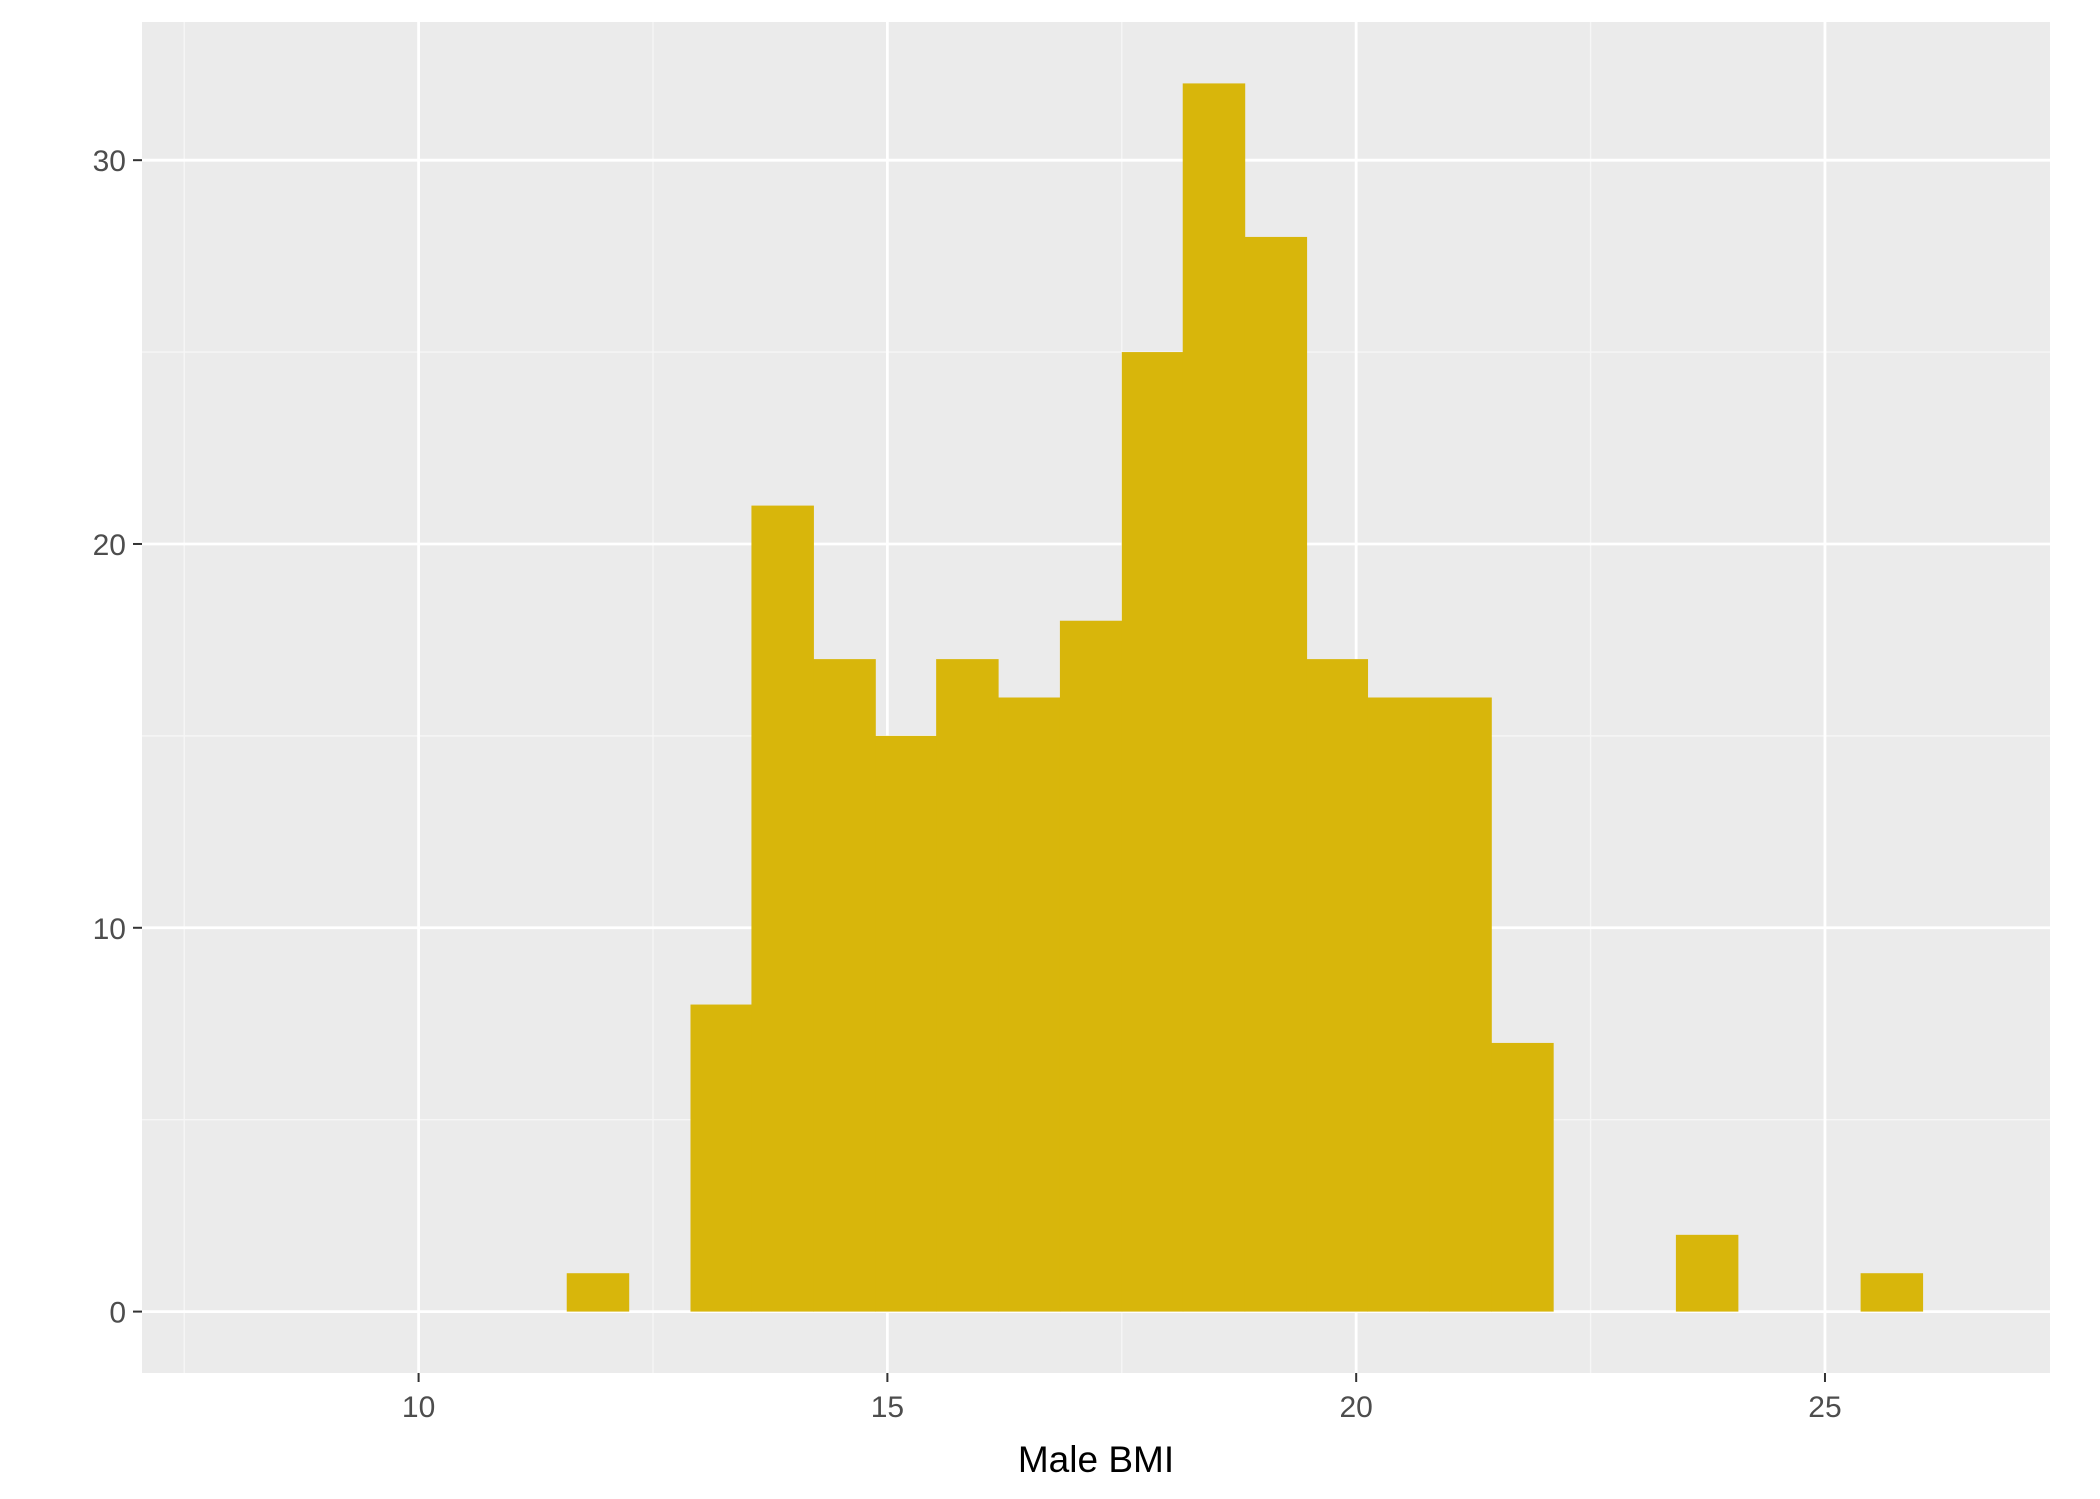  I want to click on x-tick-label: 25, so click(1824, 1407).